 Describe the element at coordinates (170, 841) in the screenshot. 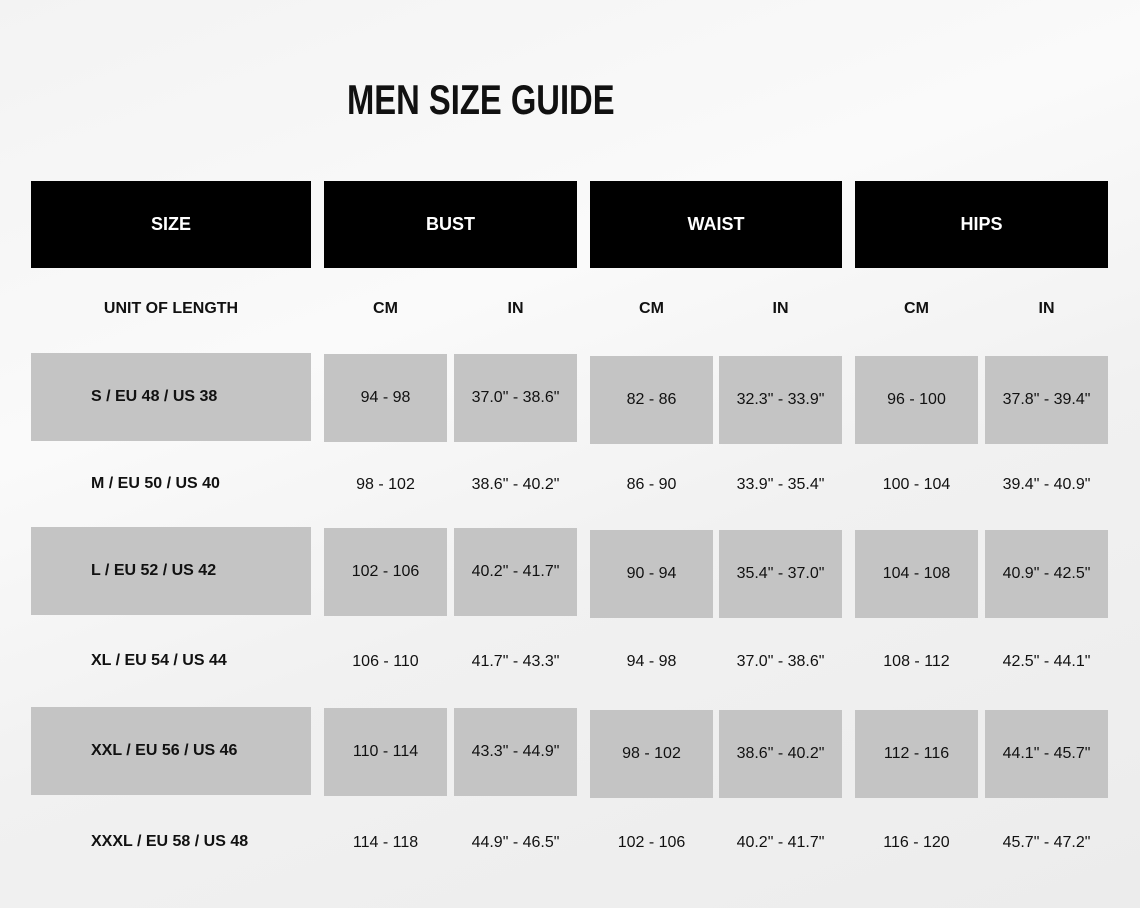

I see `size-label: XXXL / EU 58 / US 48` at that location.